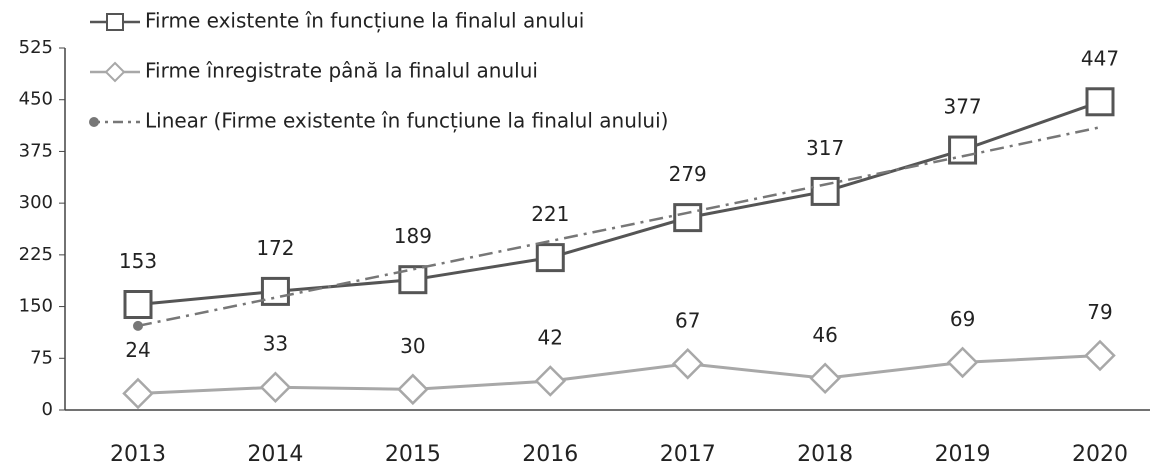 This screenshot has width=1152, height=470. What do you see at coordinates (138, 454) in the screenshot?
I see `x-tick-label: 2013` at bounding box center [138, 454].